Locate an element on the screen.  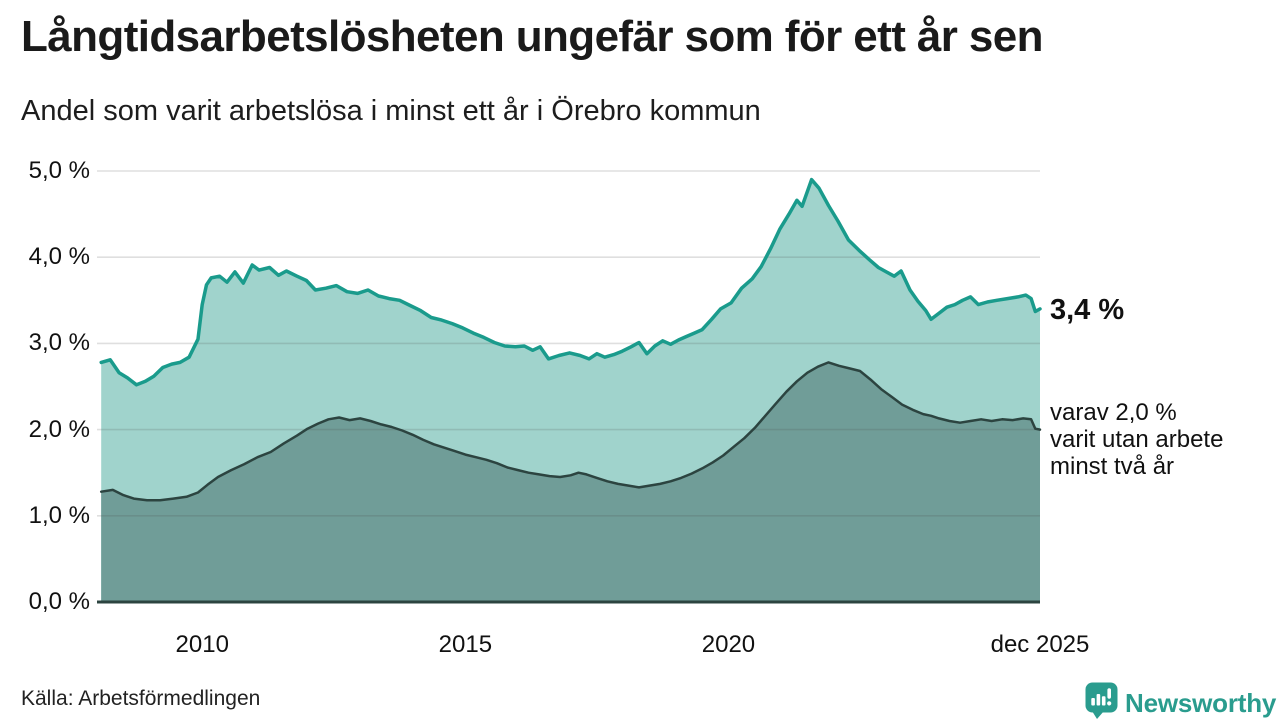
newsworthy-logo-text: Newsworthy is located at coordinates (1201, 702).